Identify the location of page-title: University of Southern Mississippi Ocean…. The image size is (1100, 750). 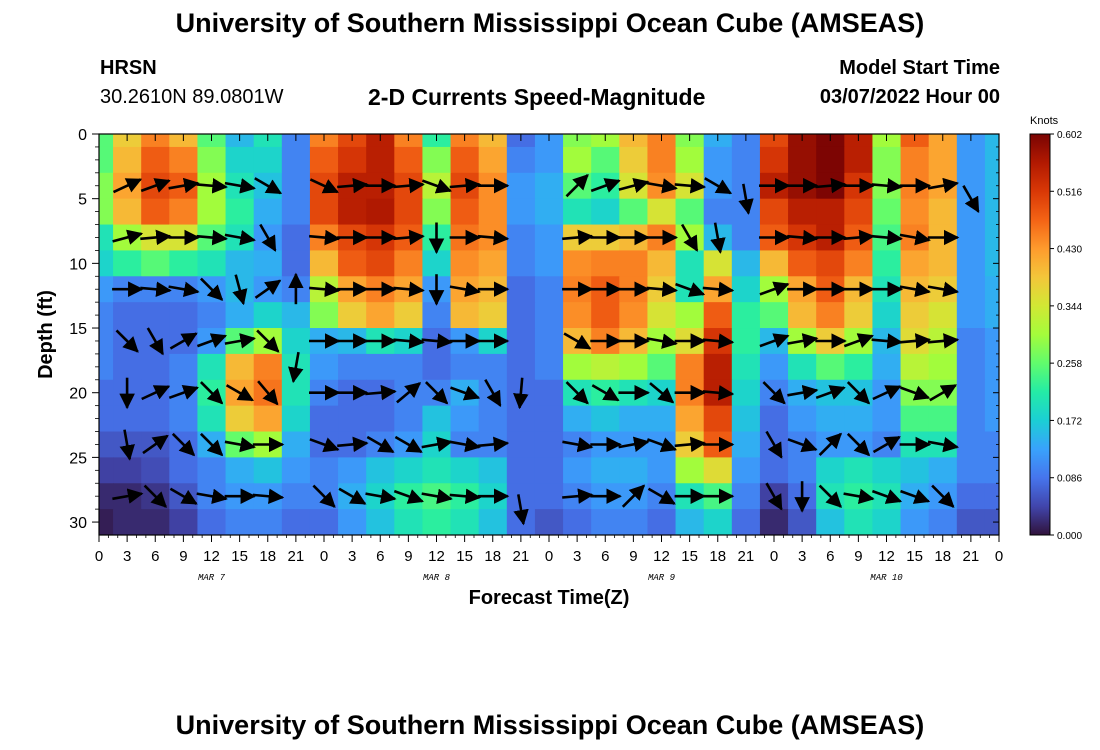
(550, 23).